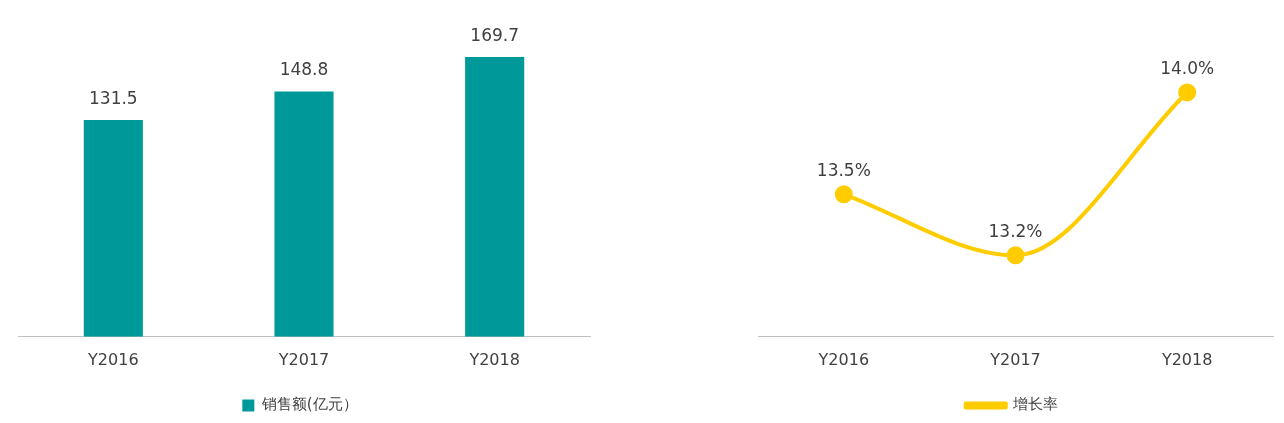  Describe the element at coordinates (843, 170) in the screenshot. I see `data-label: 13.5%` at that location.